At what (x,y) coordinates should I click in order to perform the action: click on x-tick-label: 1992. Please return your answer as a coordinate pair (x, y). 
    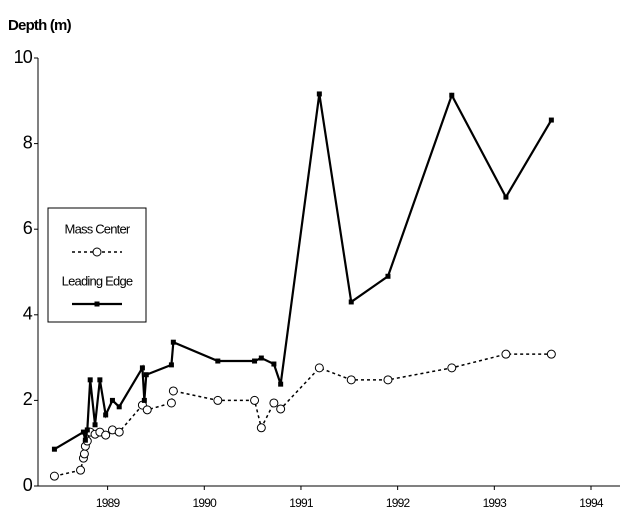
    Looking at the image, I should click on (398, 503).